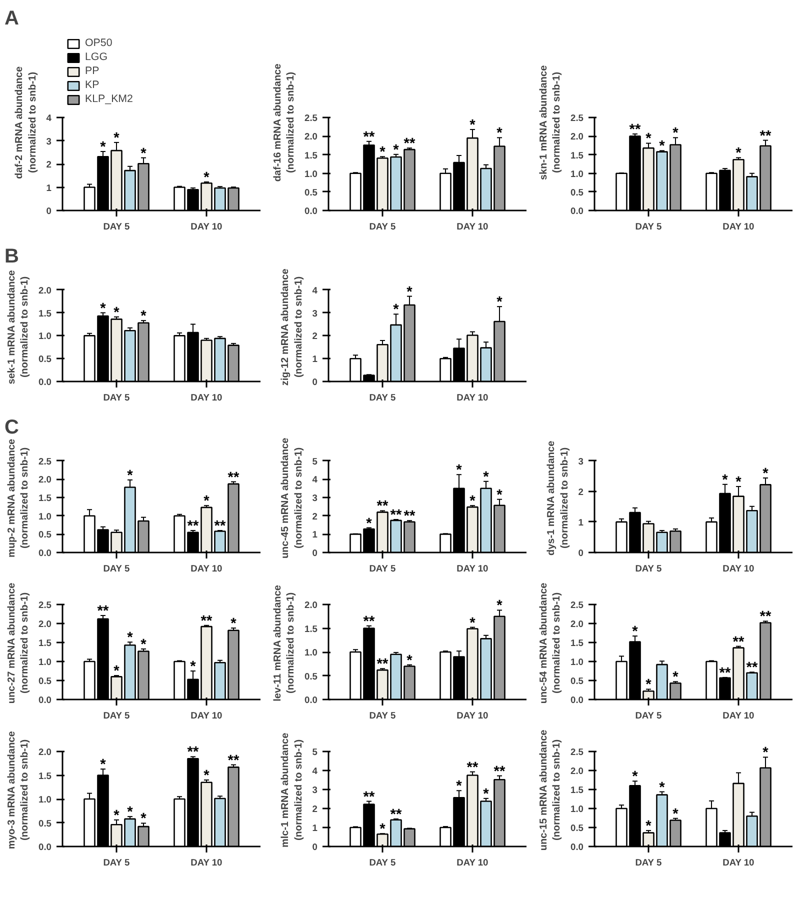 The height and width of the screenshot is (904, 798). I want to click on chart-title: A, so click(11, 19).